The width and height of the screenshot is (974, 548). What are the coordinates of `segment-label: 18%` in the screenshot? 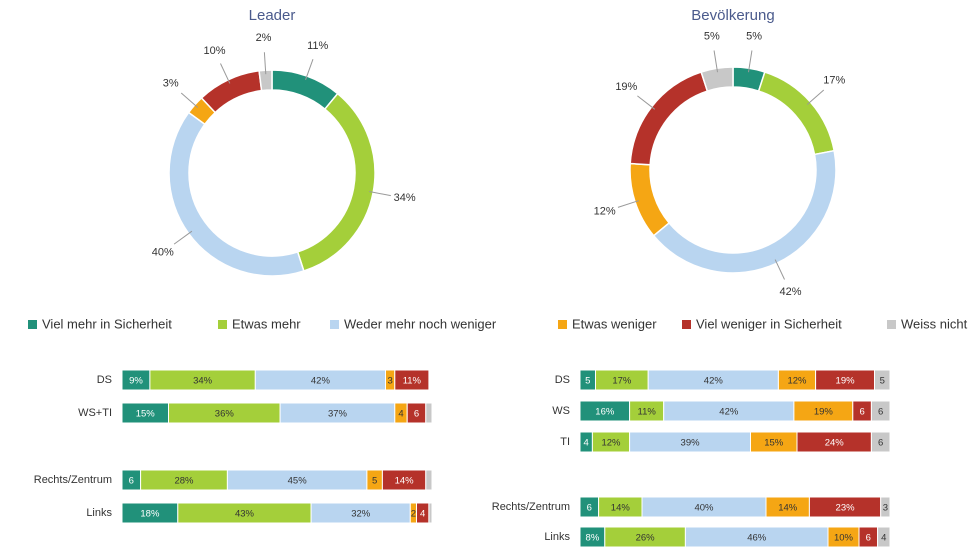 It's located at (150, 514).